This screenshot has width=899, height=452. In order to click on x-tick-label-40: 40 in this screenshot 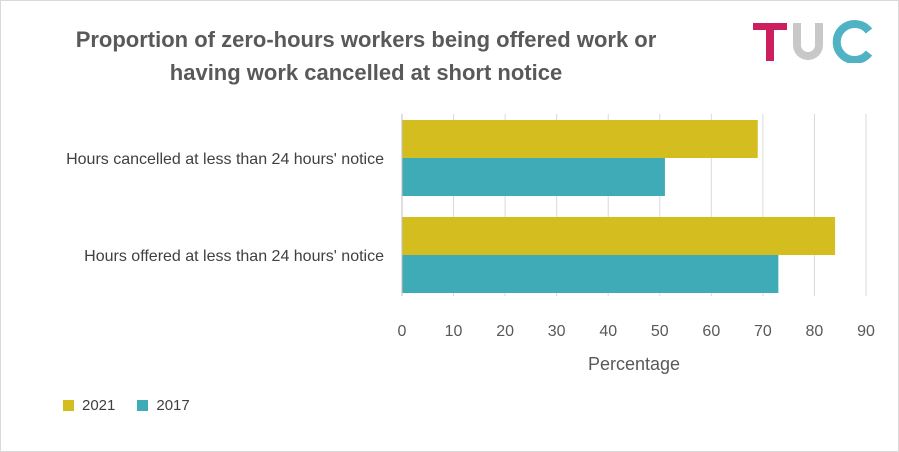, I will do `click(608, 331)`.